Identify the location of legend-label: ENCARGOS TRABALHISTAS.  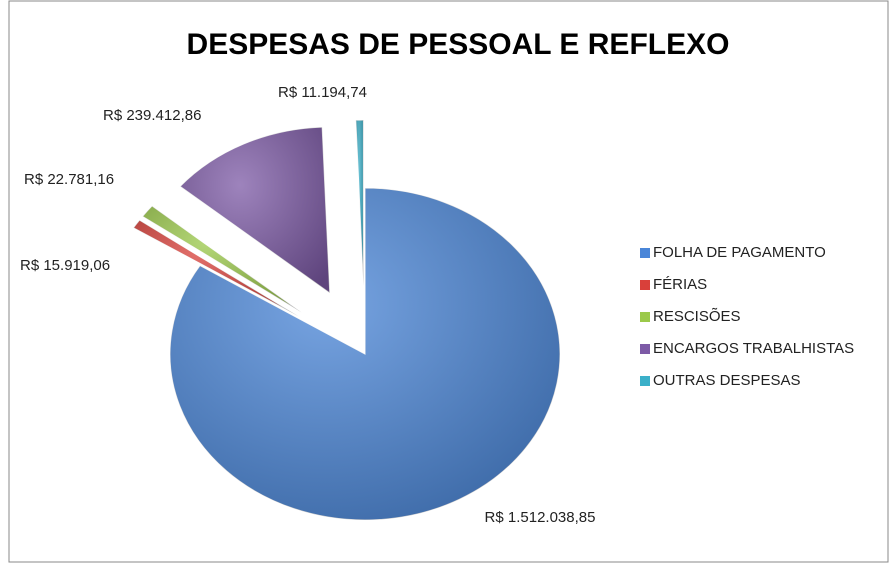
(753, 348).